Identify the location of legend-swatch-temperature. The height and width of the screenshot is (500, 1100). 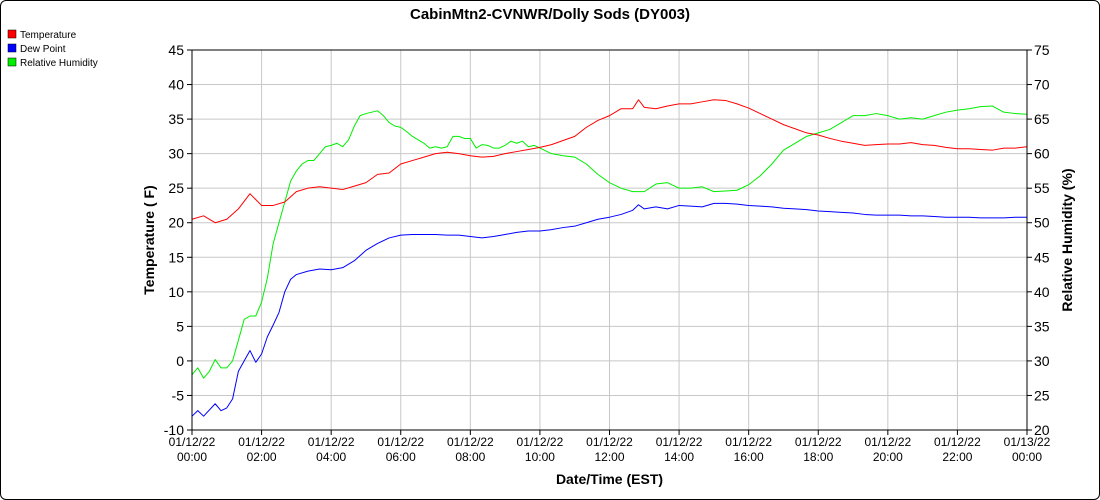
(12, 34).